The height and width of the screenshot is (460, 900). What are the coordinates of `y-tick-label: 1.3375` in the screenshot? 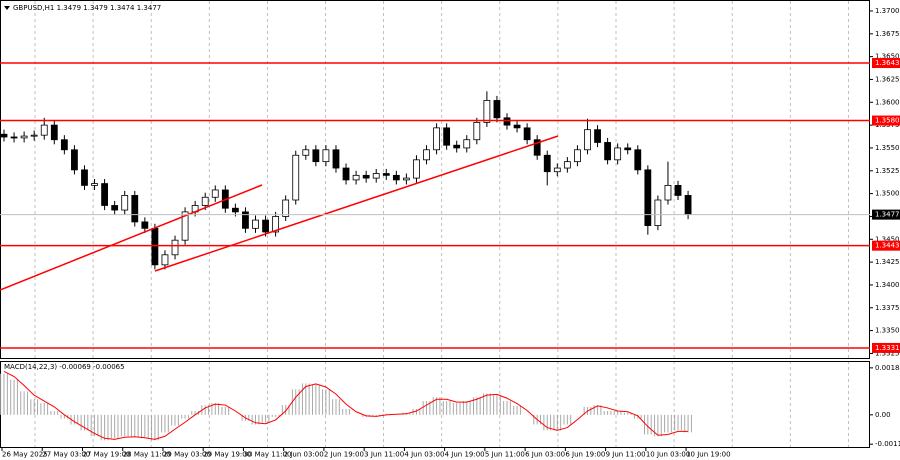 It's located at (887, 308).